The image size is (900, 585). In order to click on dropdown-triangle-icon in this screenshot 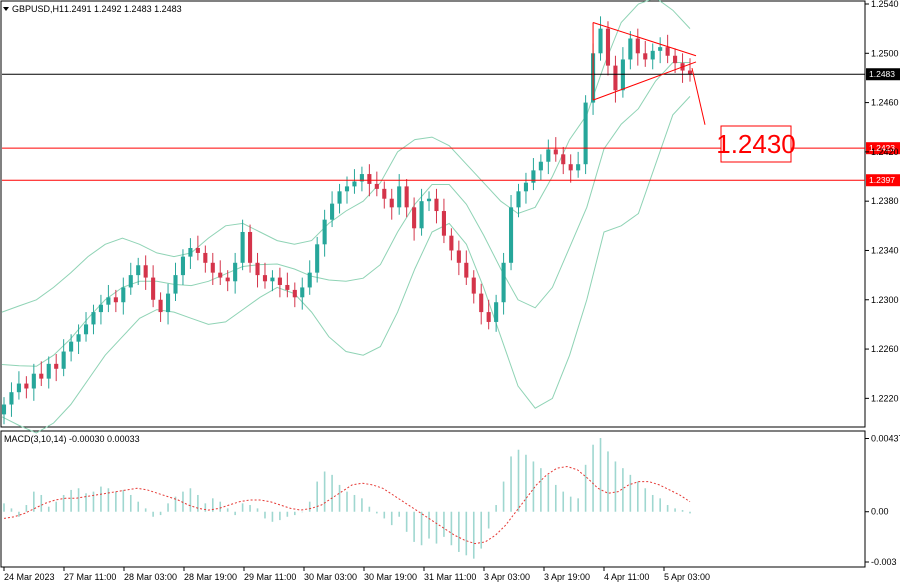, I will do `click(6, 9)`.